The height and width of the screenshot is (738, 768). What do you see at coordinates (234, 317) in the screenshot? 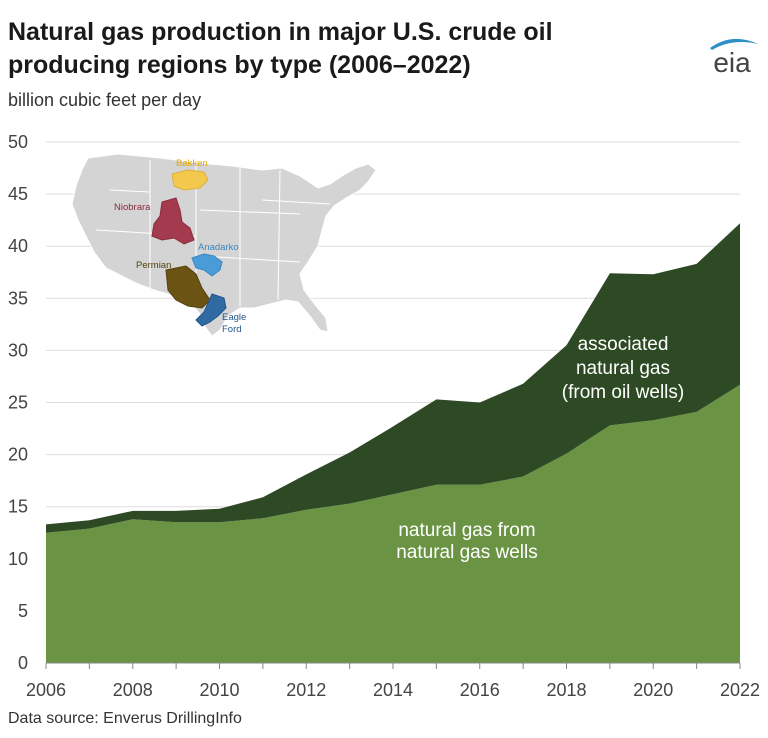
I see `eagle-ford-label-line1: Eagle` at bounding box center [234, 317].